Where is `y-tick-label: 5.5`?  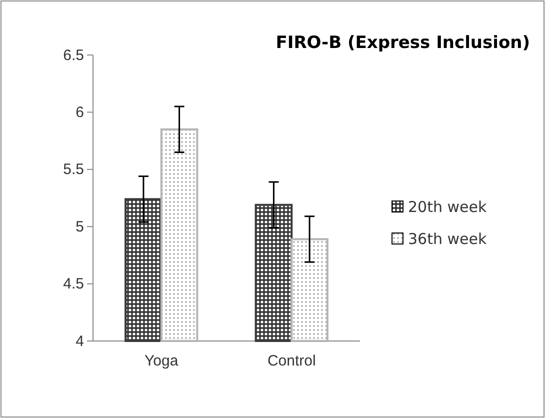 y-tick-label: 5.5 is located at coordinates (73, 169).